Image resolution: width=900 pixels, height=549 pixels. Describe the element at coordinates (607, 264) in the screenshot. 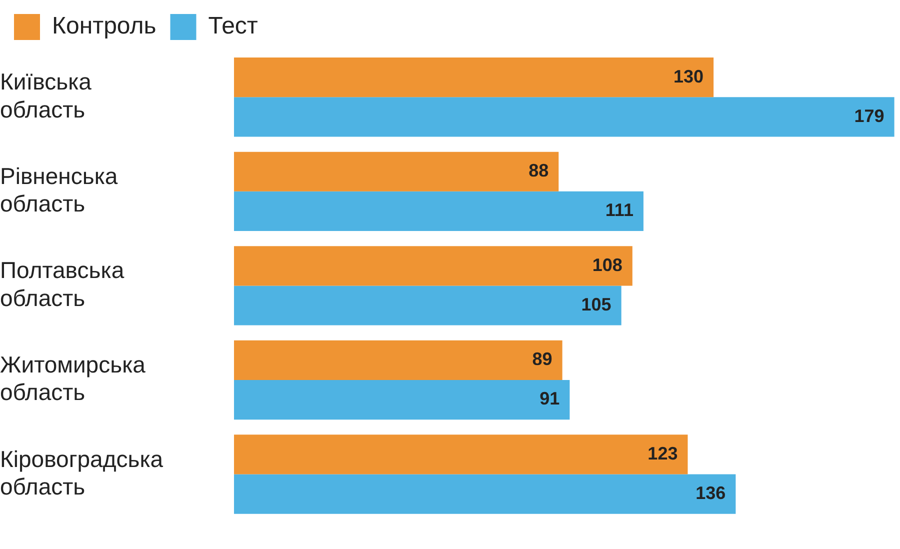

I see `data-label: 108` at that location.